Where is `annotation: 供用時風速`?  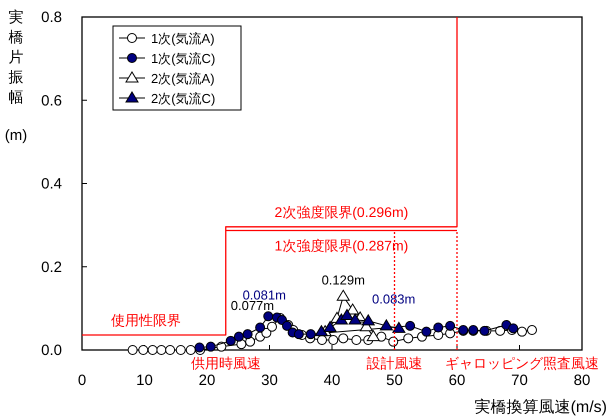 annotation: 供用時風速 is located at coordinates (225, 363).